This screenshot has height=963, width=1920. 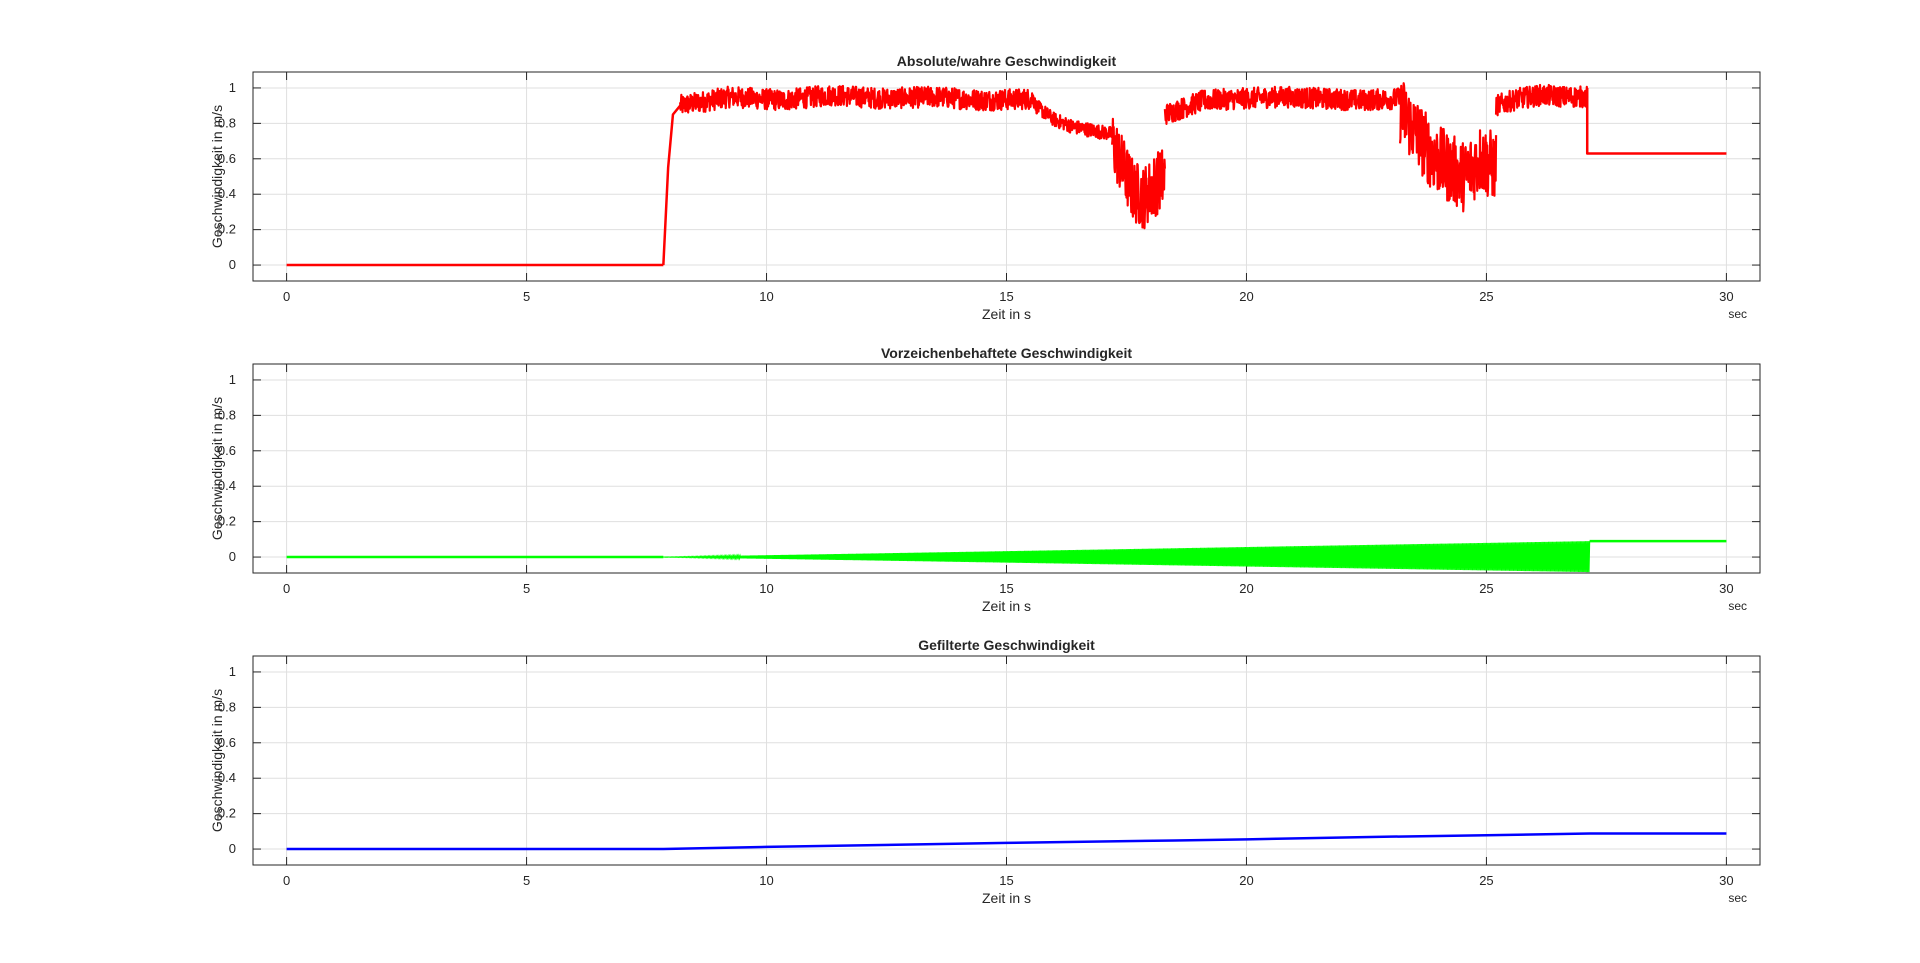 I want to click on chart-title: Absolute/wahre Geschwindigkeit, so click(x=1007, y=61).